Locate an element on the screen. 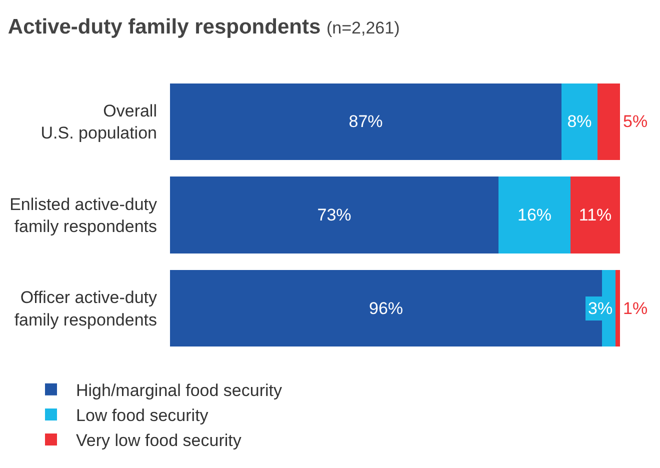  data-label: 8% is located at coordinates (579, 122).